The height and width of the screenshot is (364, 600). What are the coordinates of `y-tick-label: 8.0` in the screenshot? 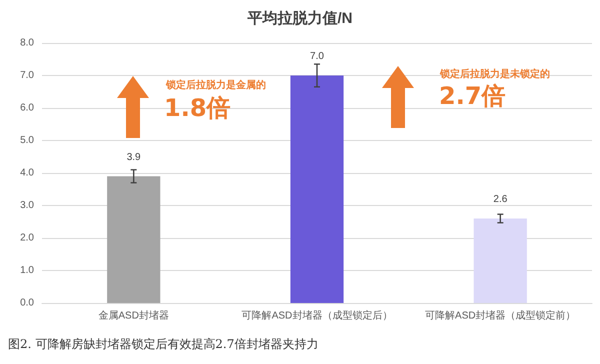 It's located at (27, 43).